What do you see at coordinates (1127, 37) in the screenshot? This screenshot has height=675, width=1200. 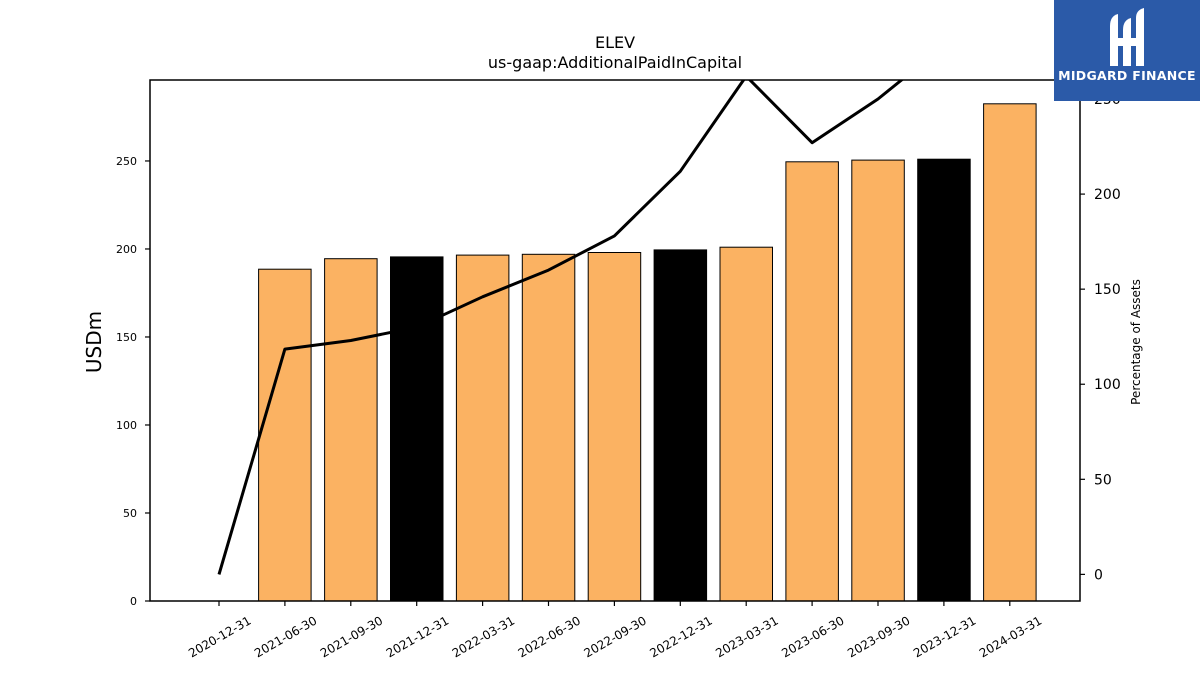 I see `logo-mark-icon` at bounding box center [1127, 37].